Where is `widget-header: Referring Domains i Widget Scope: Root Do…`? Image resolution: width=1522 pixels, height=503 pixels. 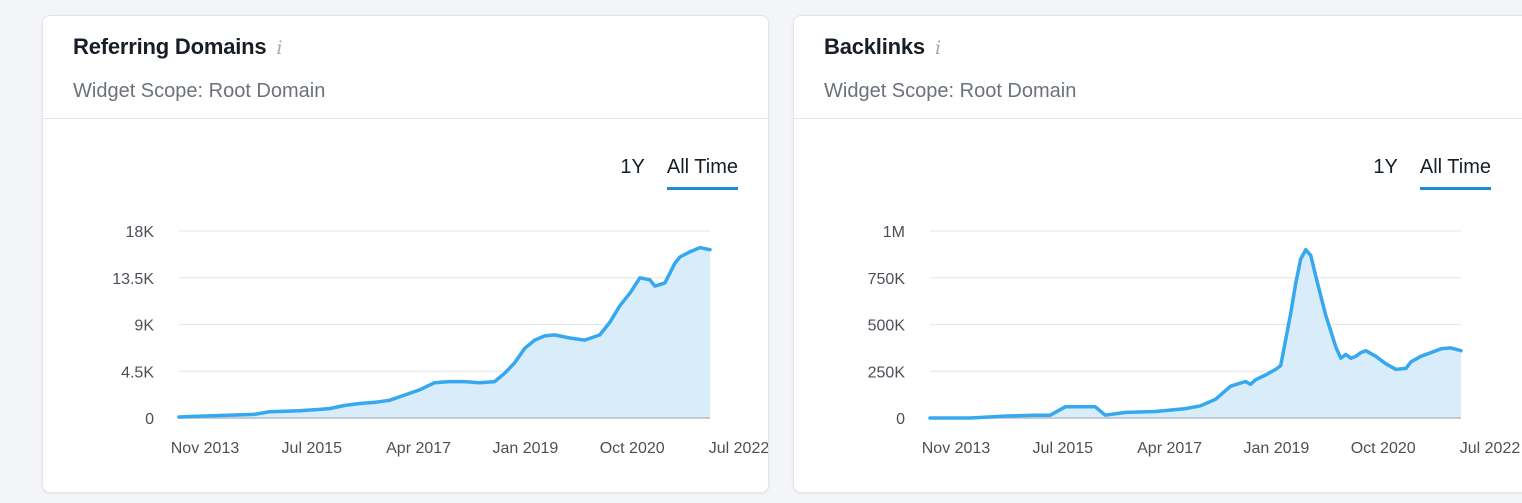 widget-header: Referring Domains i Widget Scope: Root Do… is located at coordinates (405, 67).